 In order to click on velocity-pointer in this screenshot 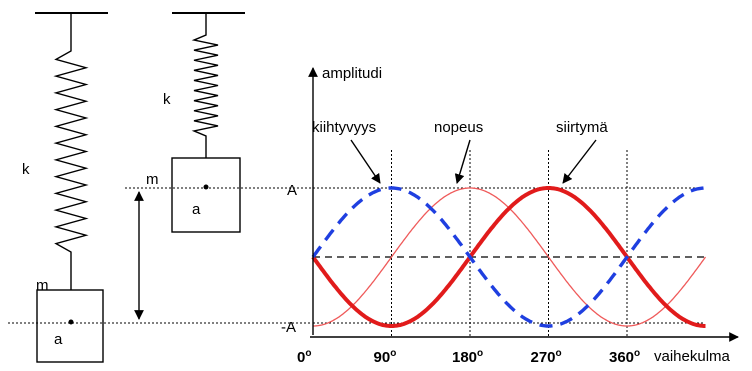, I will do `click(462, 161)`.